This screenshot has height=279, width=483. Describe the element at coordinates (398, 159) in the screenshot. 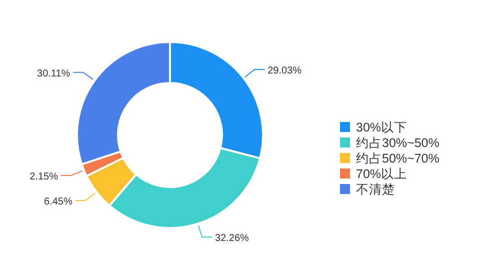

I see `legend-label: 约占50%~70%` at that location.